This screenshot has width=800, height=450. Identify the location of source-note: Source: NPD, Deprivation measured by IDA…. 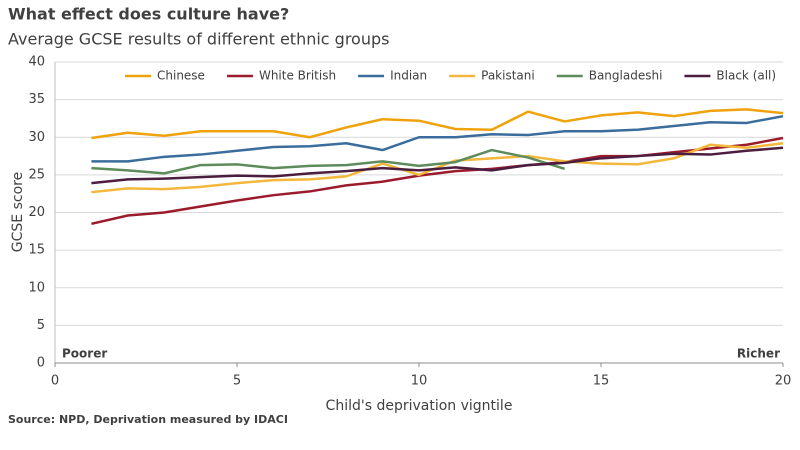
(148, 419).